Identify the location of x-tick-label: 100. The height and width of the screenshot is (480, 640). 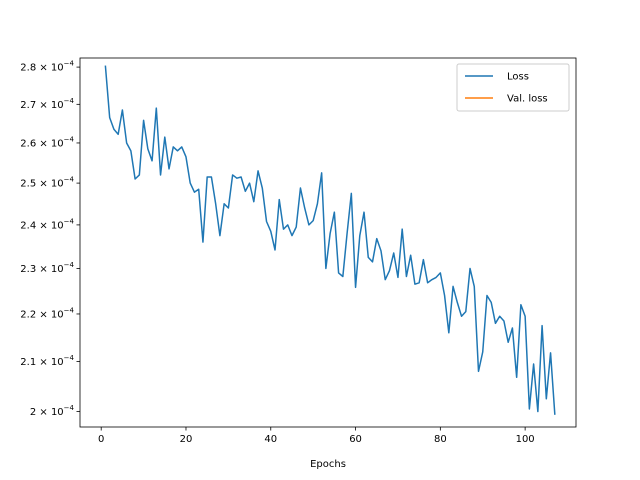
(525, 439).